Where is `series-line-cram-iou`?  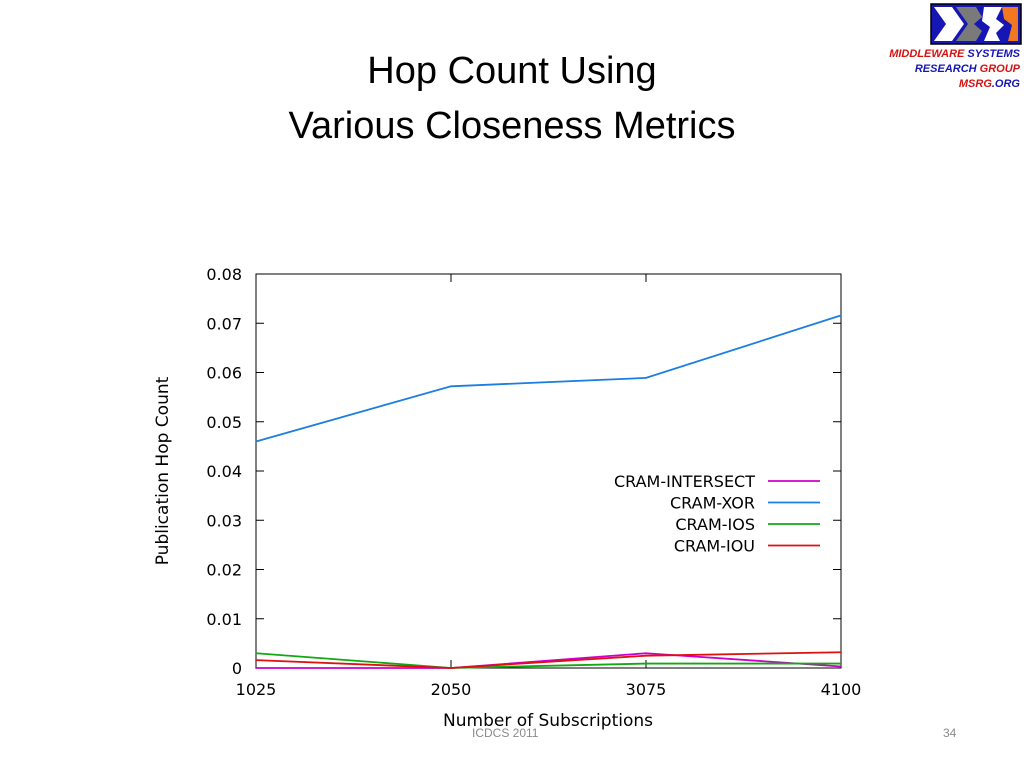
series-line-cram-iou is located at coordinates (548, 660).